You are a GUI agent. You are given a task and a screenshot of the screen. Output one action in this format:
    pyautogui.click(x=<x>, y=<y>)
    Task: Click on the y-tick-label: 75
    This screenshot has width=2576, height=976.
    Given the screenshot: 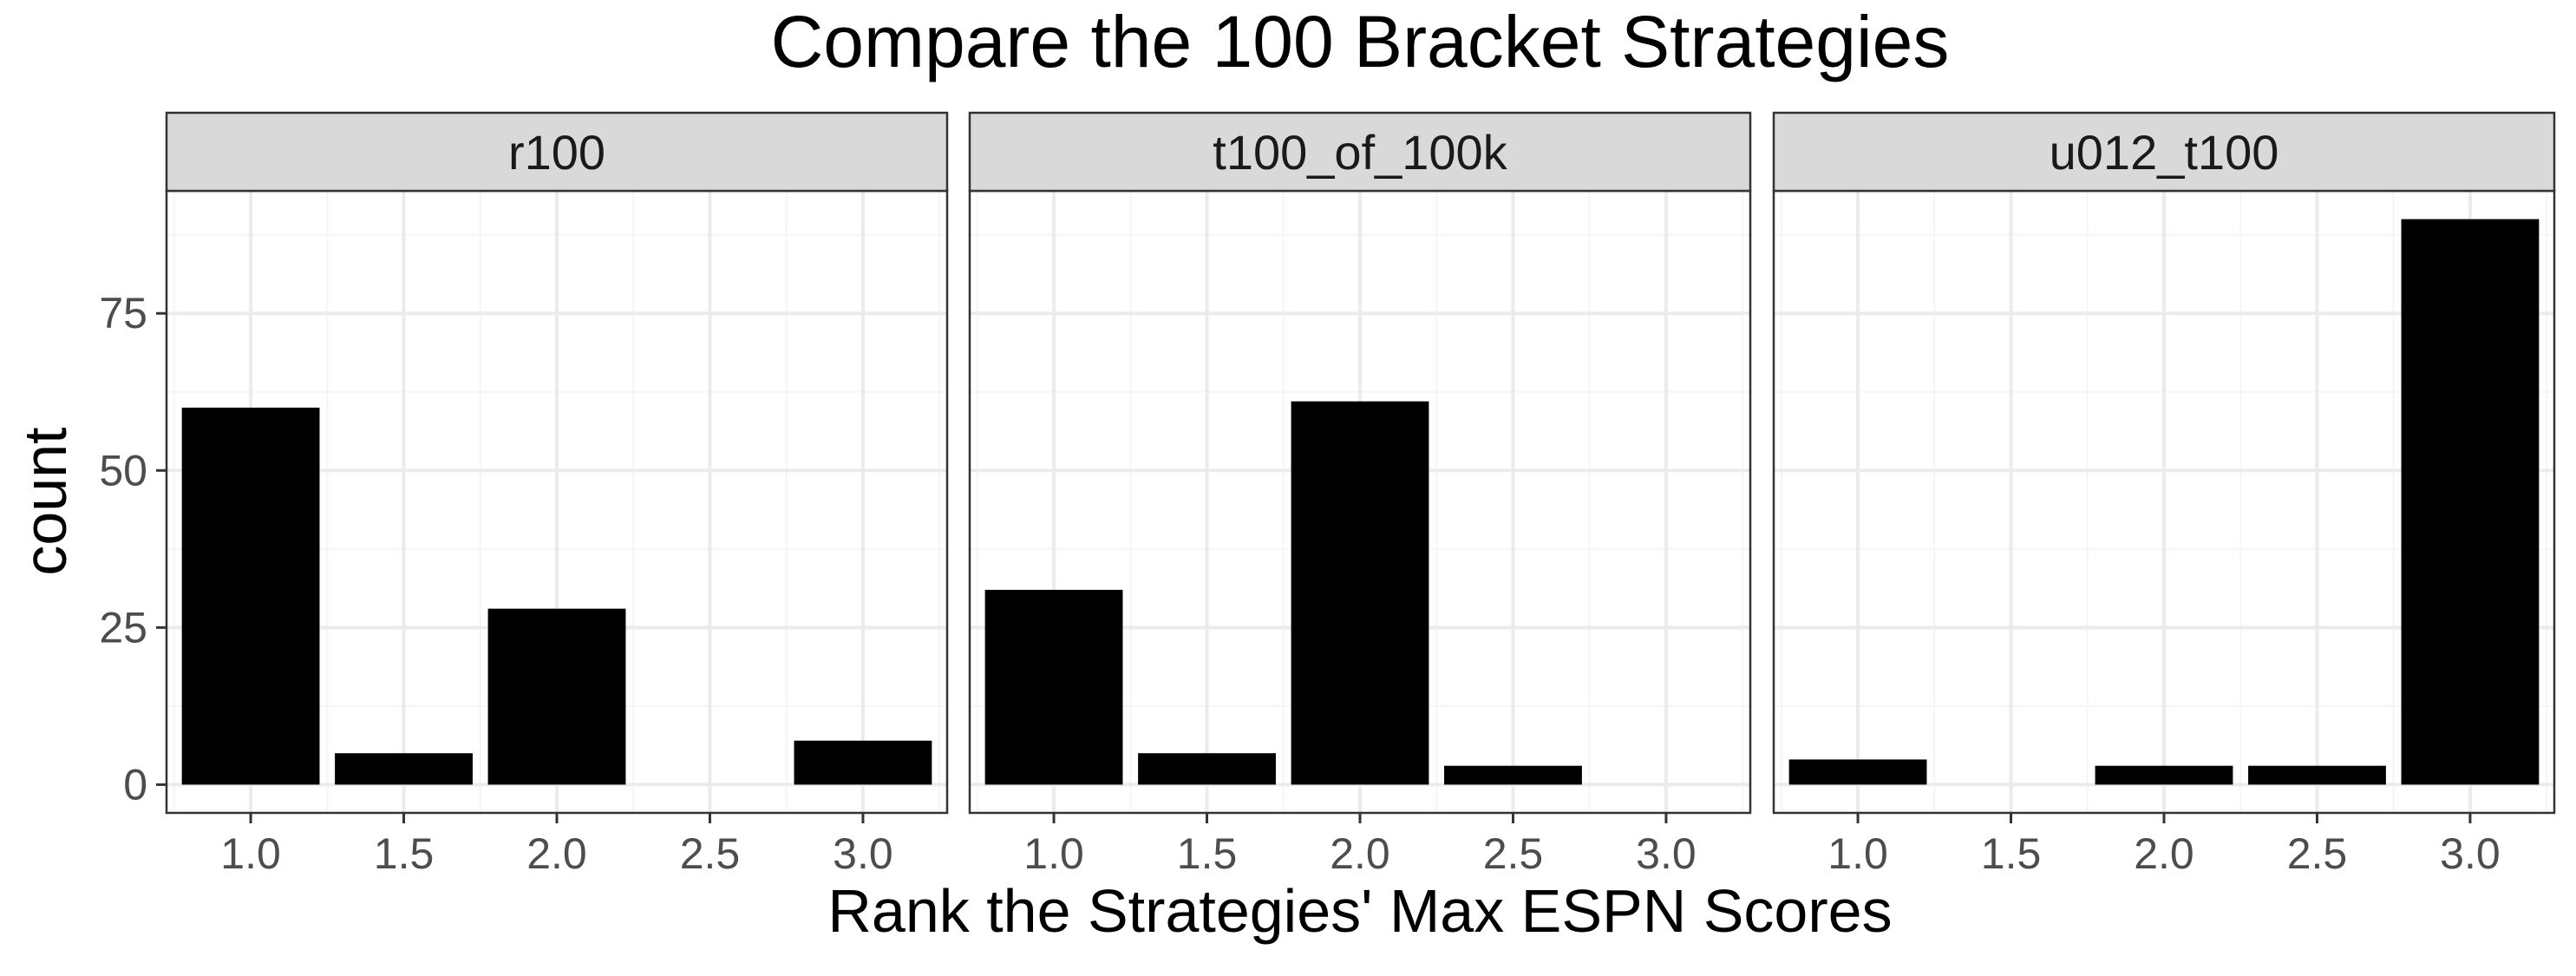 What is the action you would take?
    pyautogui.click(x=123, y=313)
    